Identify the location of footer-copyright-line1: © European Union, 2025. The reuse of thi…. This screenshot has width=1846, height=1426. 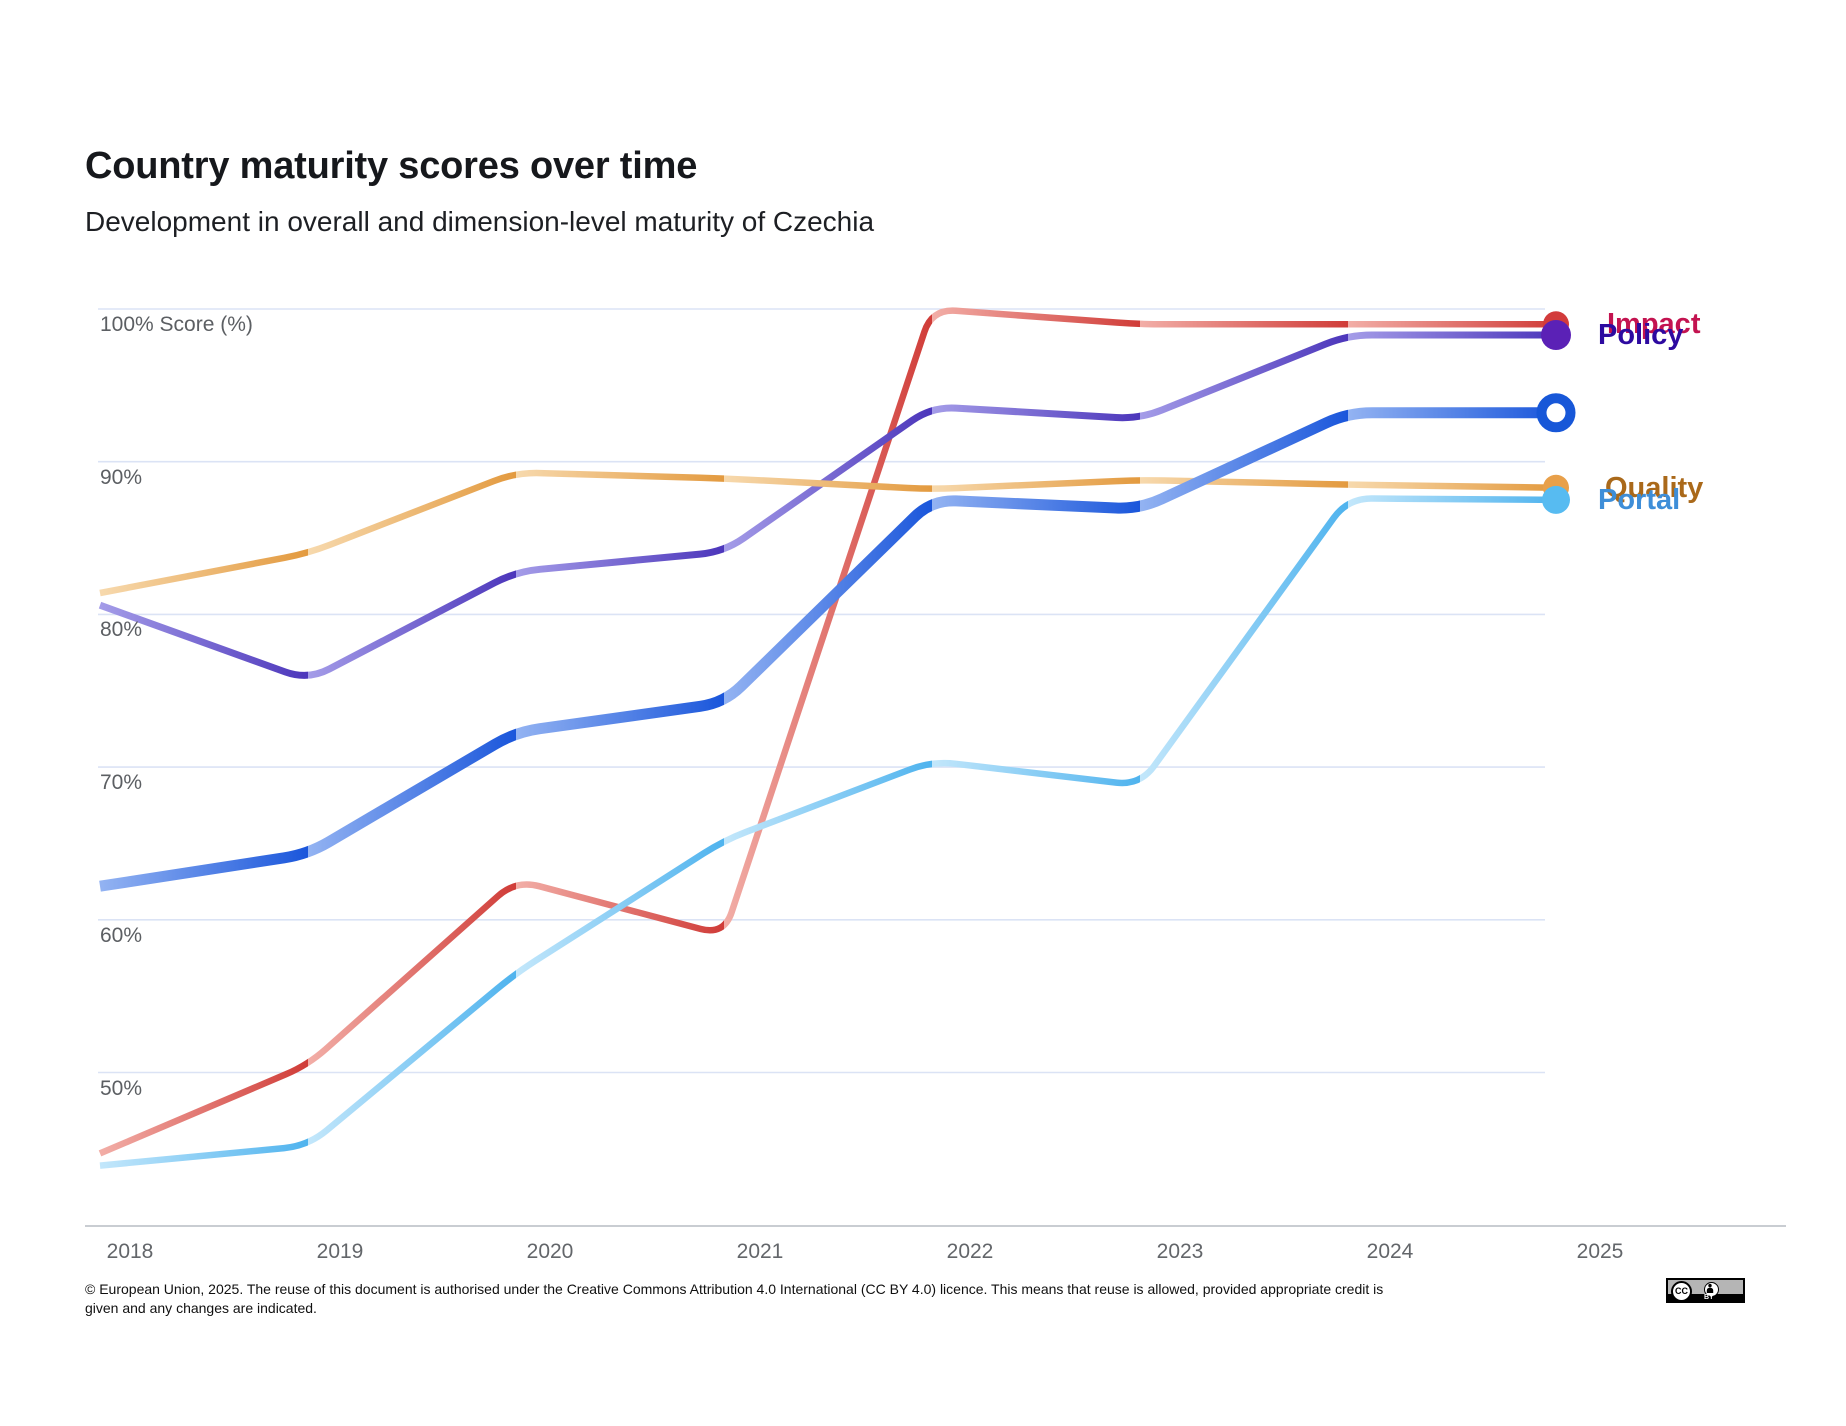
(734, 1289).